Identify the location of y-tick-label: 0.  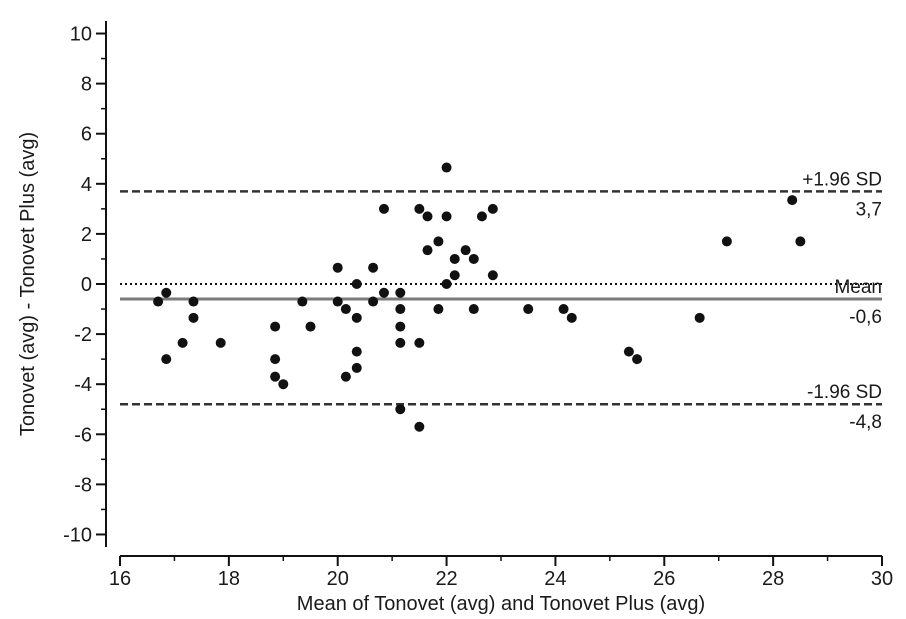
(86, 285).